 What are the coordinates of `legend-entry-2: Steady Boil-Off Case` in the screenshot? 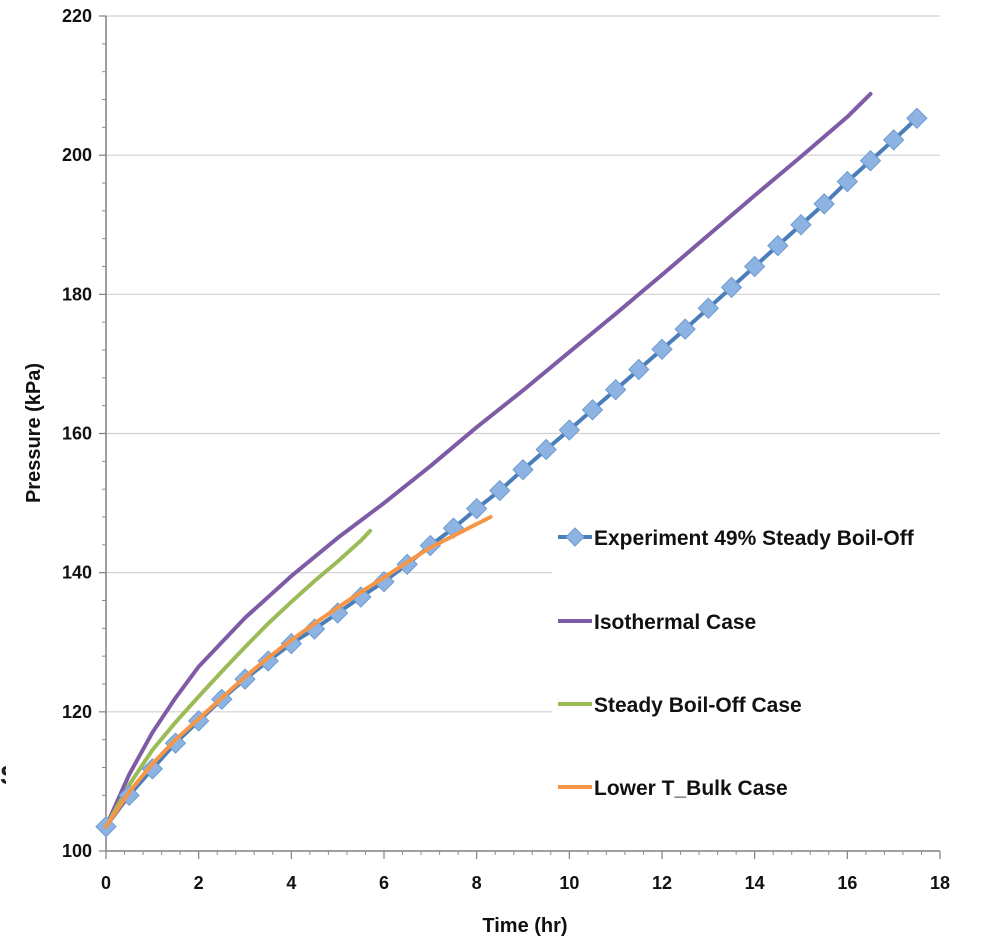 It's located at (680, 705).